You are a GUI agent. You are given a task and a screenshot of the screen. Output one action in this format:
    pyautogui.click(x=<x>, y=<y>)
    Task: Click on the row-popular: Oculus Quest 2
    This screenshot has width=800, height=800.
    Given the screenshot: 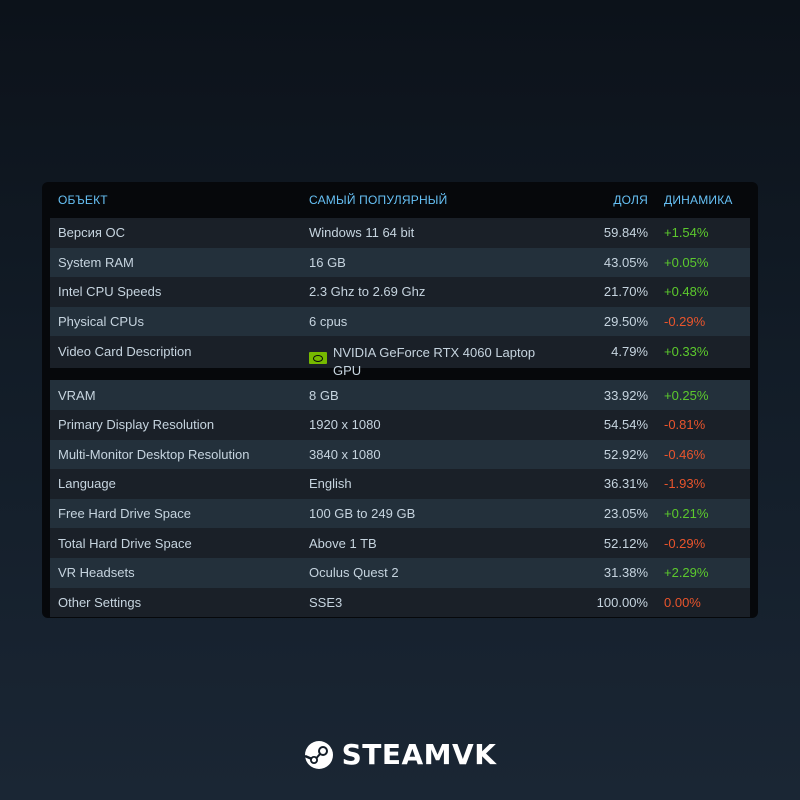 What is the action you would take?
    pyautogui.click(x=354, y=573)
    